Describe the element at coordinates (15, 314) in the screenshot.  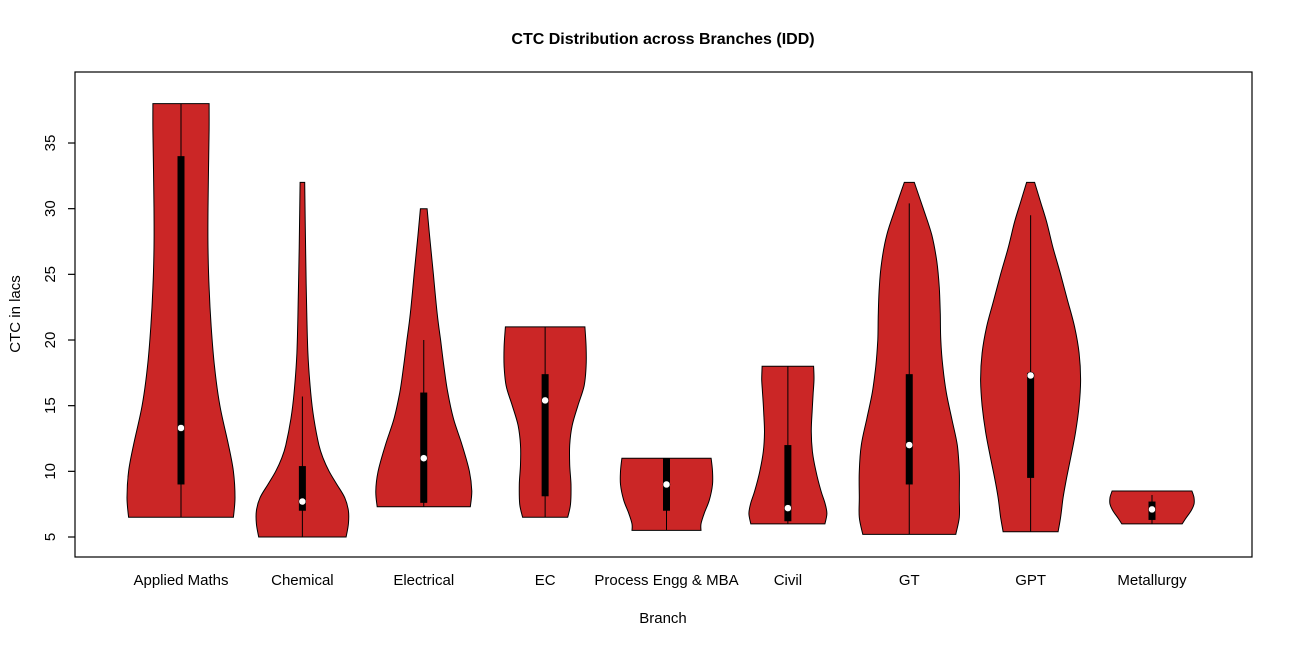
I see `y-axis-title: CTC in lacs` at that location.